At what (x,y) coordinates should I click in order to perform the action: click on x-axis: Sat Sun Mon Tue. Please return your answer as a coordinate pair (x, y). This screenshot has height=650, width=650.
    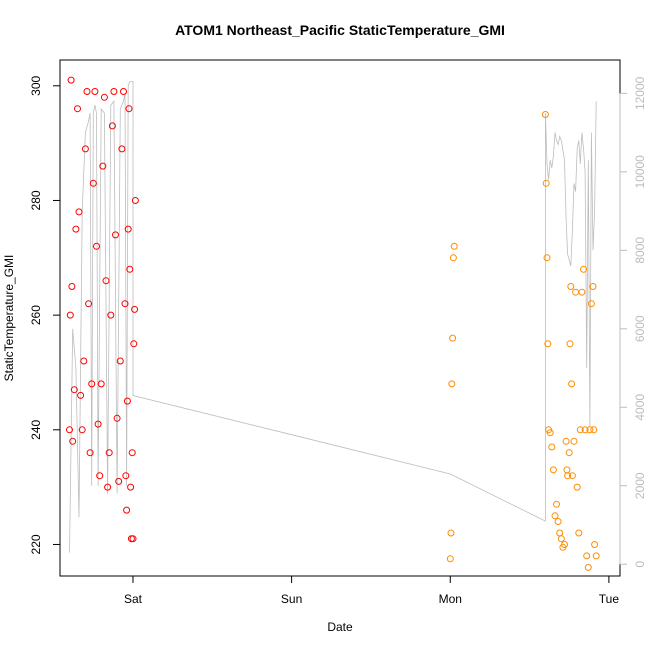
    Looking at the image, I should click on (372, 590).